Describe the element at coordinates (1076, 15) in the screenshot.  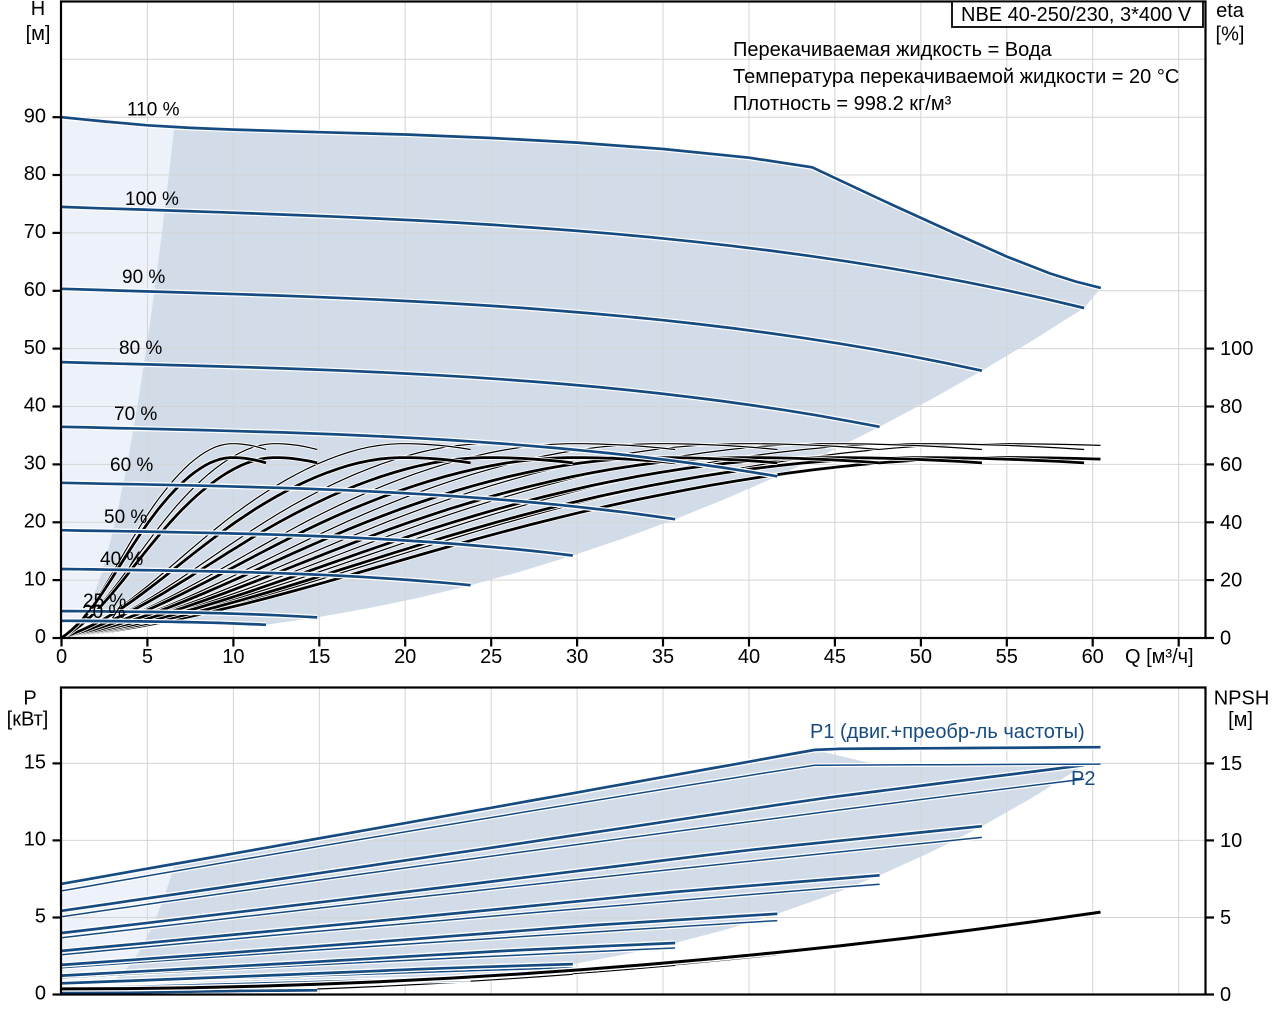
I see `svg-text: NBE 40-250/230, 3*400 V` at that location.